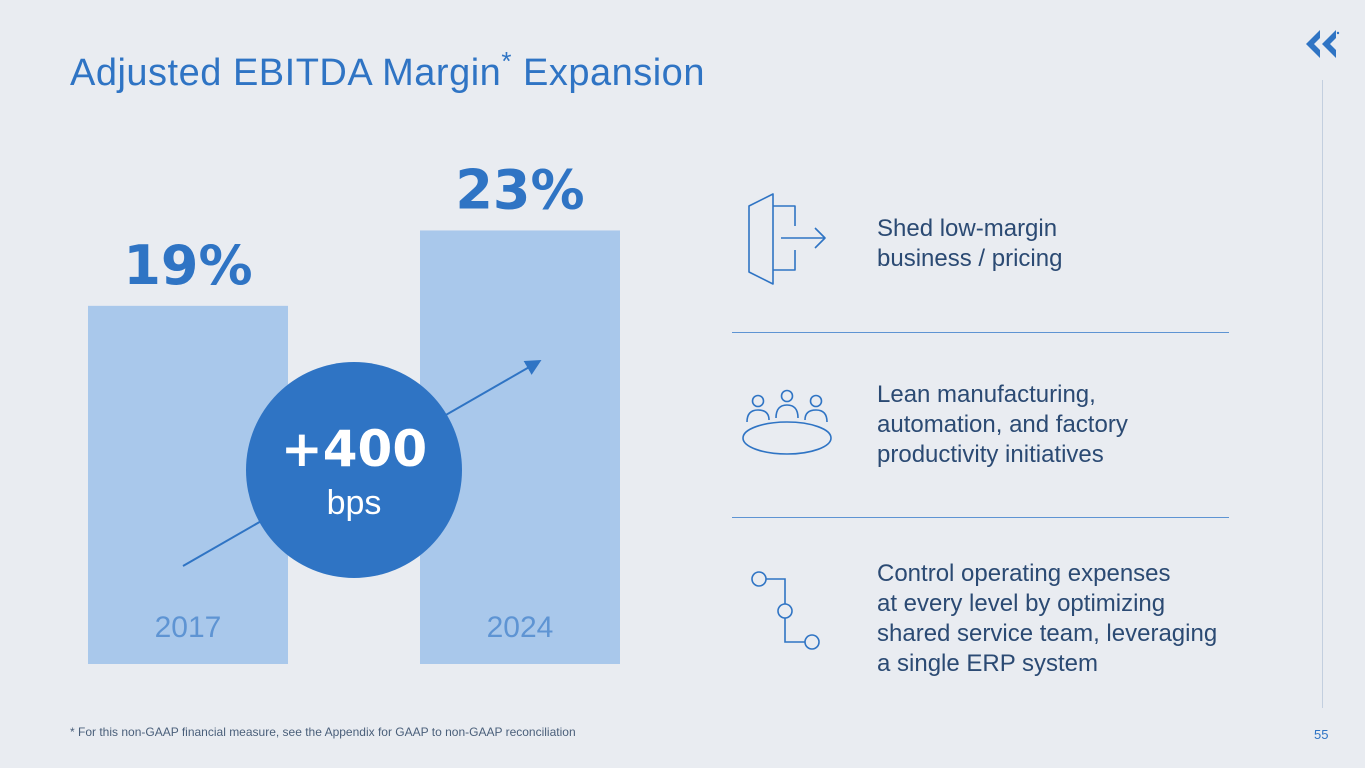 The image size is (1365, 768). Describe the element at coordinates (970, 243) in the screenshot. I see `initiative-1-text: Shed low-margin business / pricing` at that location.